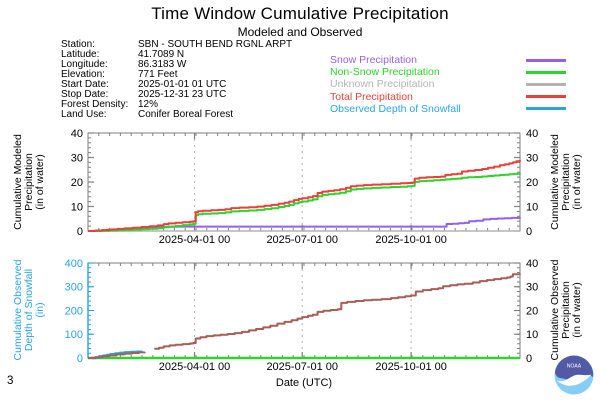 This screenshot has height=400, width=600. What do you see at coordinates (84, 64) in the screenshot?
I see `metadata-label: Longitude:` at bounding box center [84, 64].